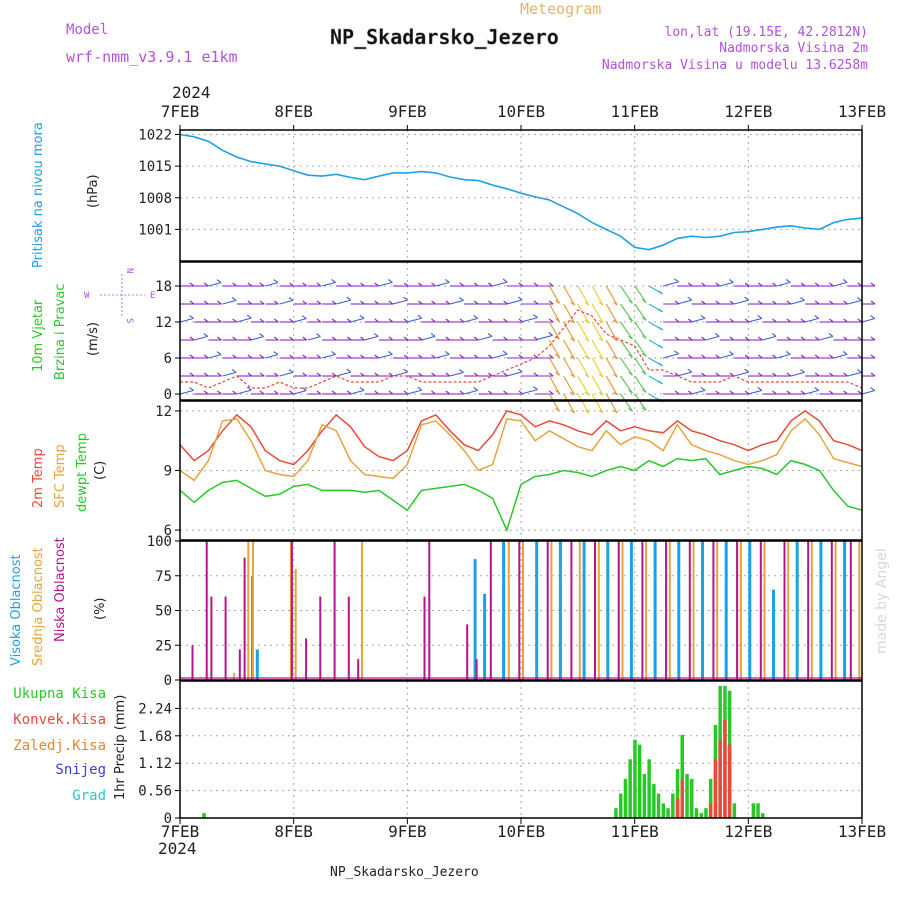 The width and height of the screenshot is (900, 900). Describe the element at coordinates (60, 331) in the screenshot. I see `wind-label-2: Brzina i Pravac` at that location.